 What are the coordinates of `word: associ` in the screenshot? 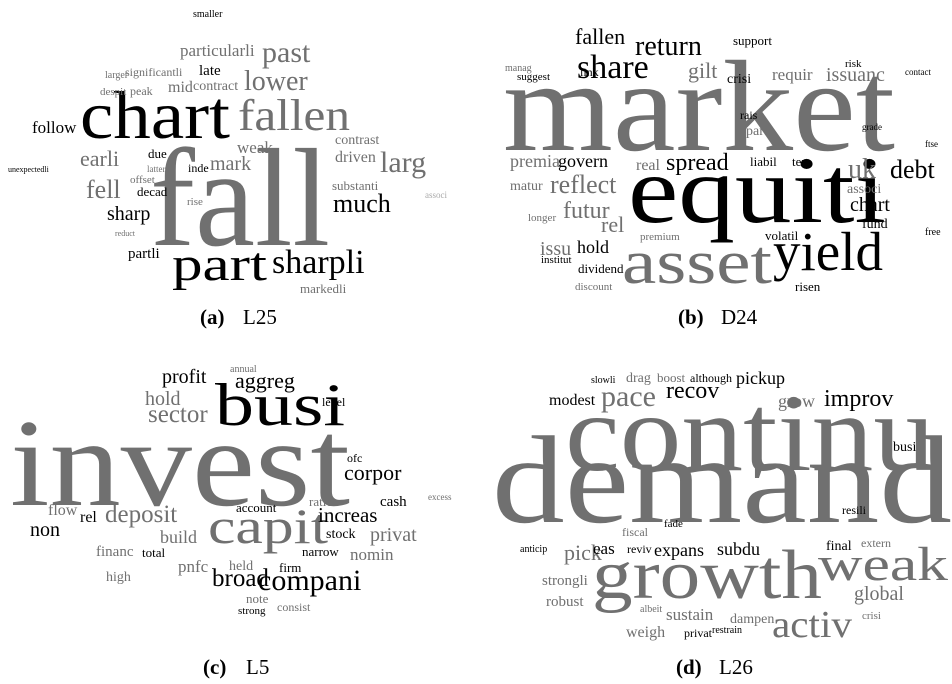 It's located at (436, 195).